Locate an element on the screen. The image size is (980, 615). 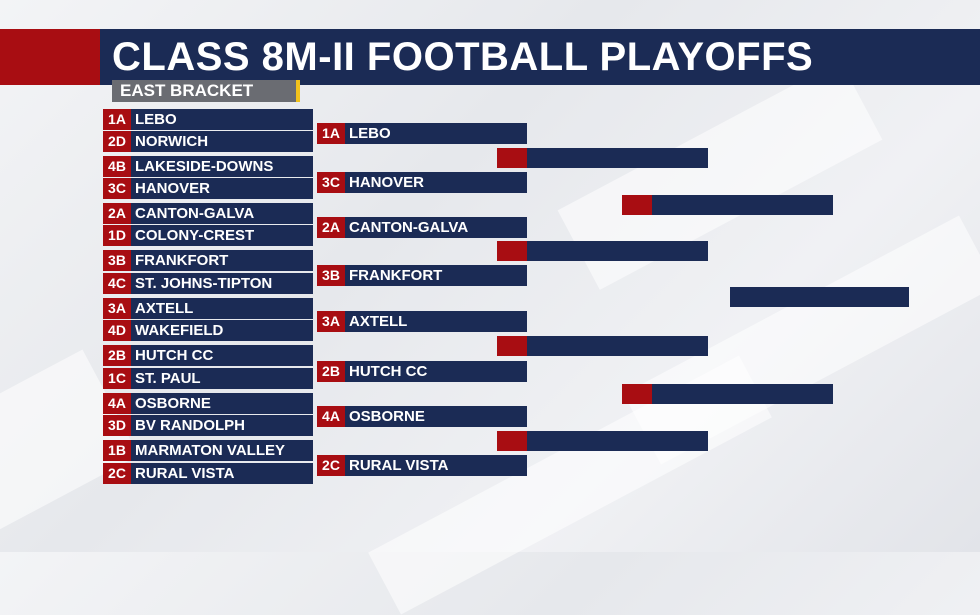
page-title: CLASS 8M-II FOOTBALL PLAYOFFS is located at coordinates (463, 57).